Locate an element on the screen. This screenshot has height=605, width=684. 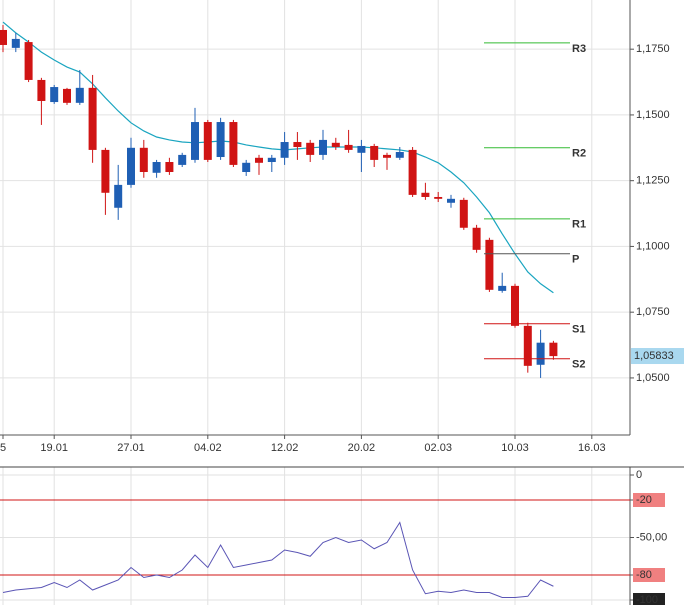
pivot-label: P is located at coordinates (575, 260).